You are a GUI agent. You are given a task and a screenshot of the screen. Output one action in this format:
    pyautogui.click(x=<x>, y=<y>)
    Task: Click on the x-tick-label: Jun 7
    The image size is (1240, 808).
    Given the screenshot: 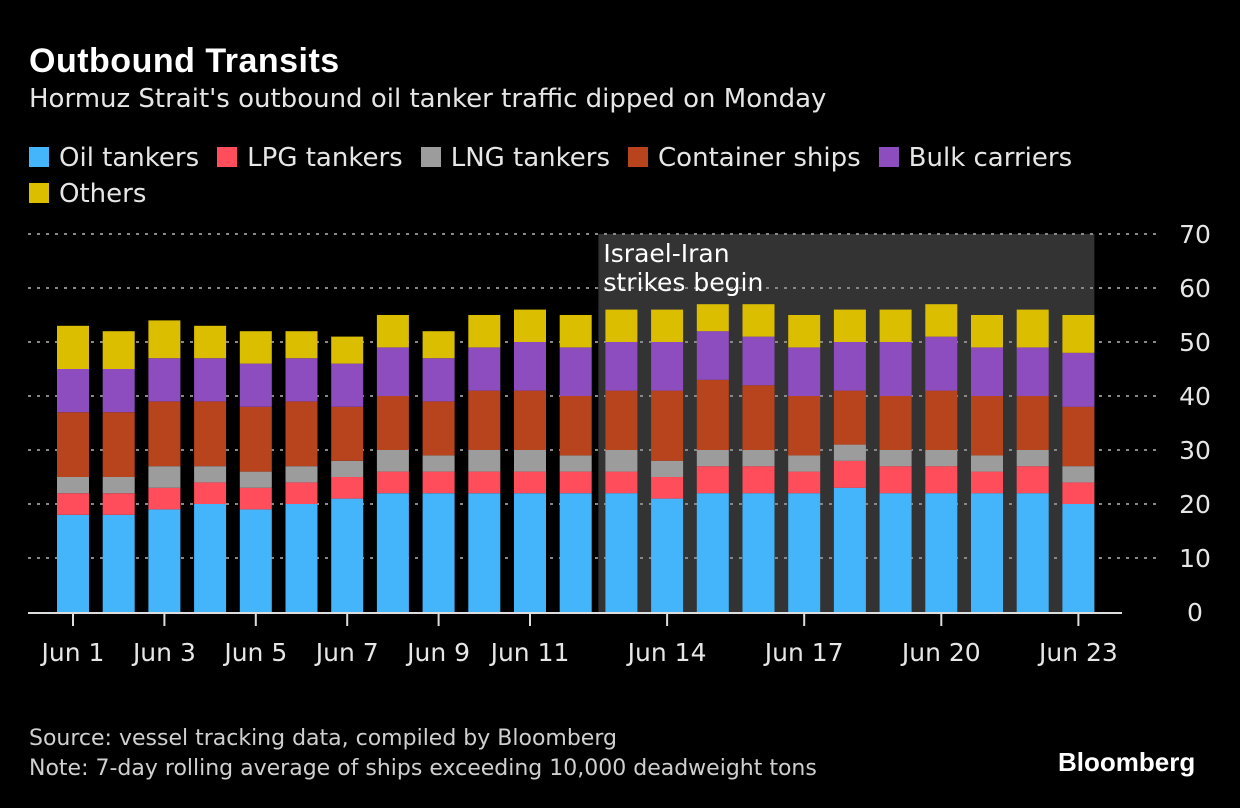 What is the action you would take?
    pyautogui.click(x=346, y=652)
    